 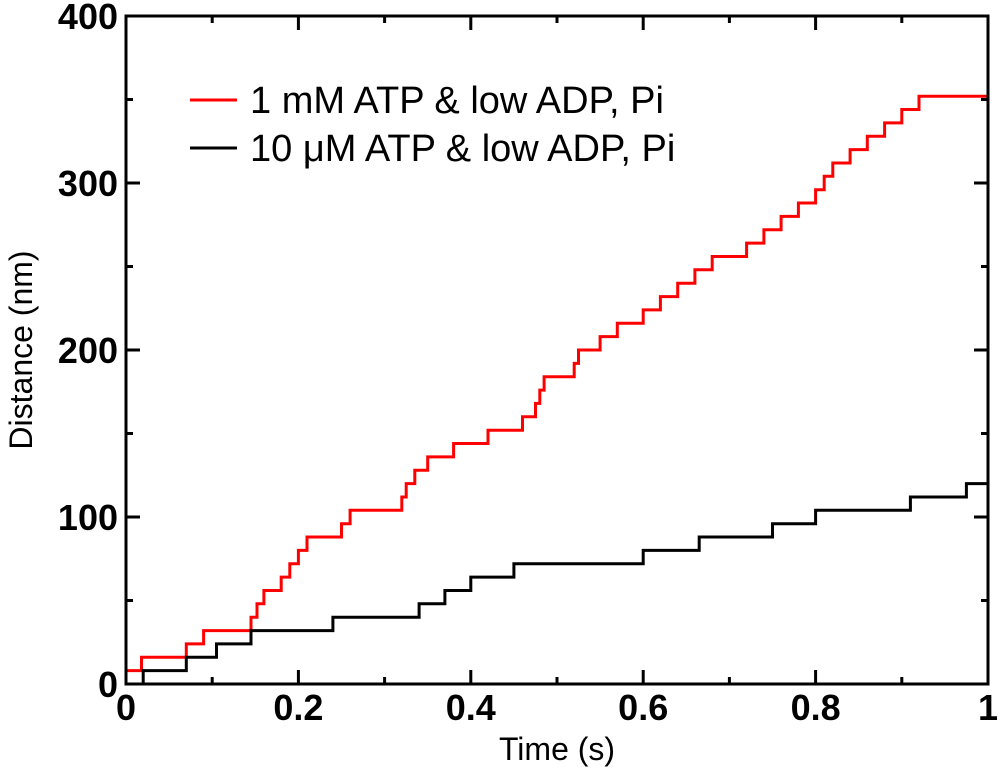 What do you see at coordinates (471, 707) in the screenshot?
I see `x-tick-label: 0.4` at bounding box center [471, 707].